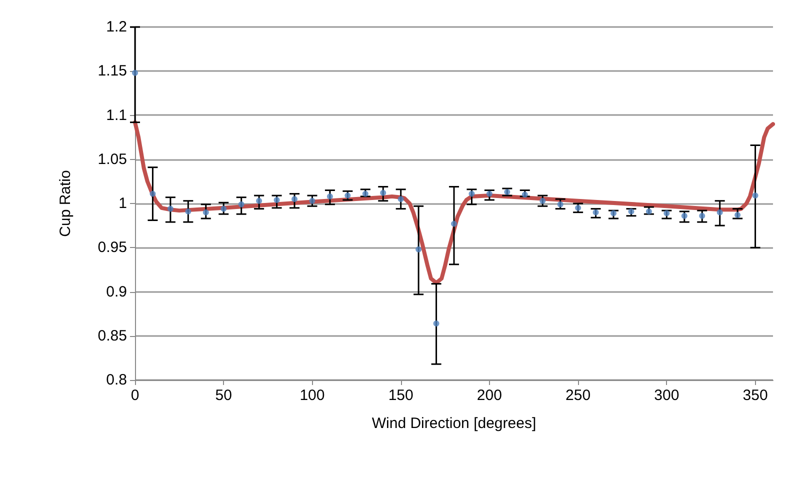  What do you see at coordinates (112, 159) in the screenshot?
I see `y-tick-label: 1.05` at bounding box center [112, 159].